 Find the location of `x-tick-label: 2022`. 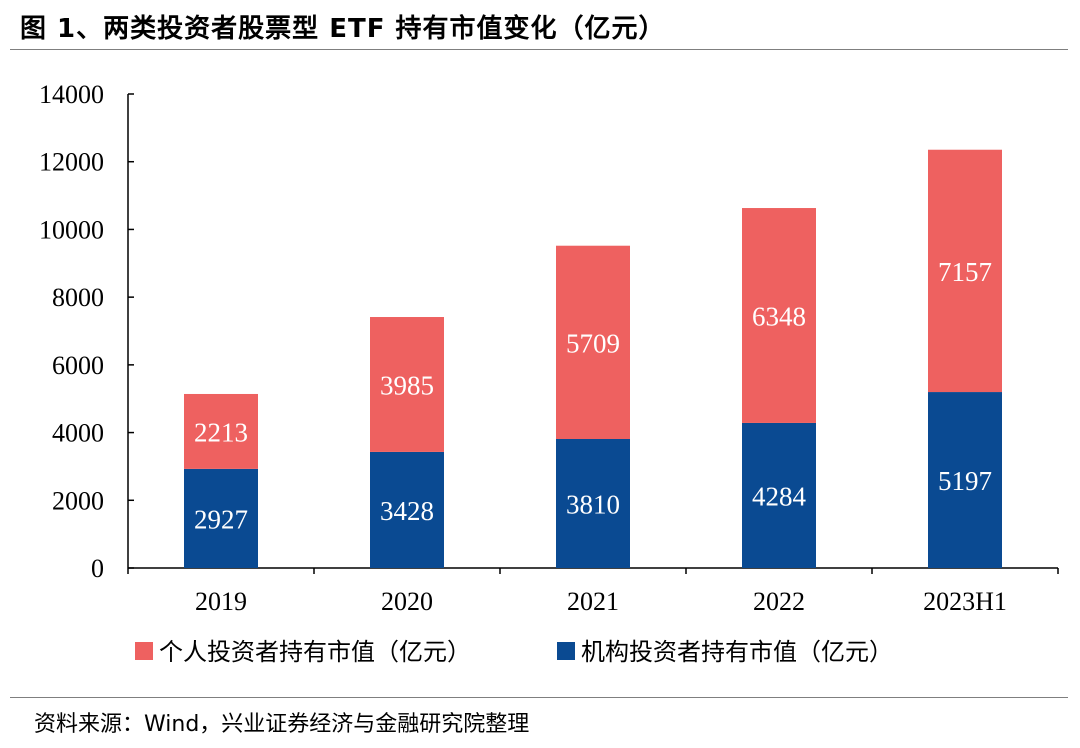

x-tick-label: 2022 is located at coordinates (779, 601).